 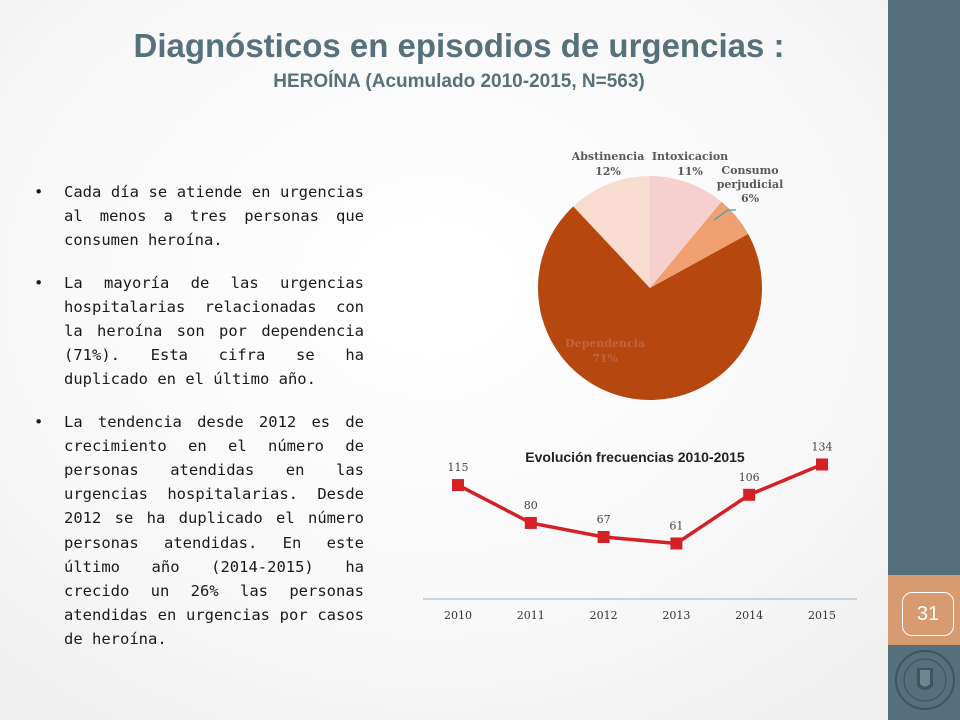 I want to click on data-label: 106, so click(x=749, y=477).